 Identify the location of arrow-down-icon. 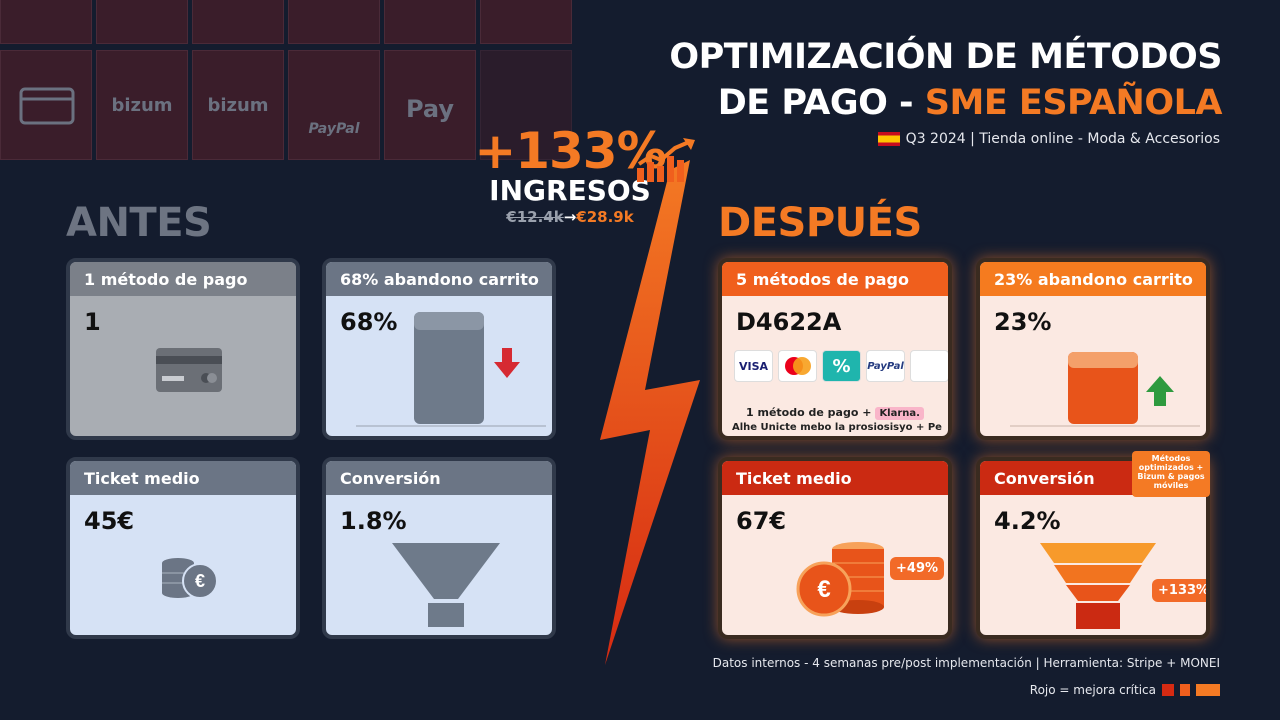
(507, 363).